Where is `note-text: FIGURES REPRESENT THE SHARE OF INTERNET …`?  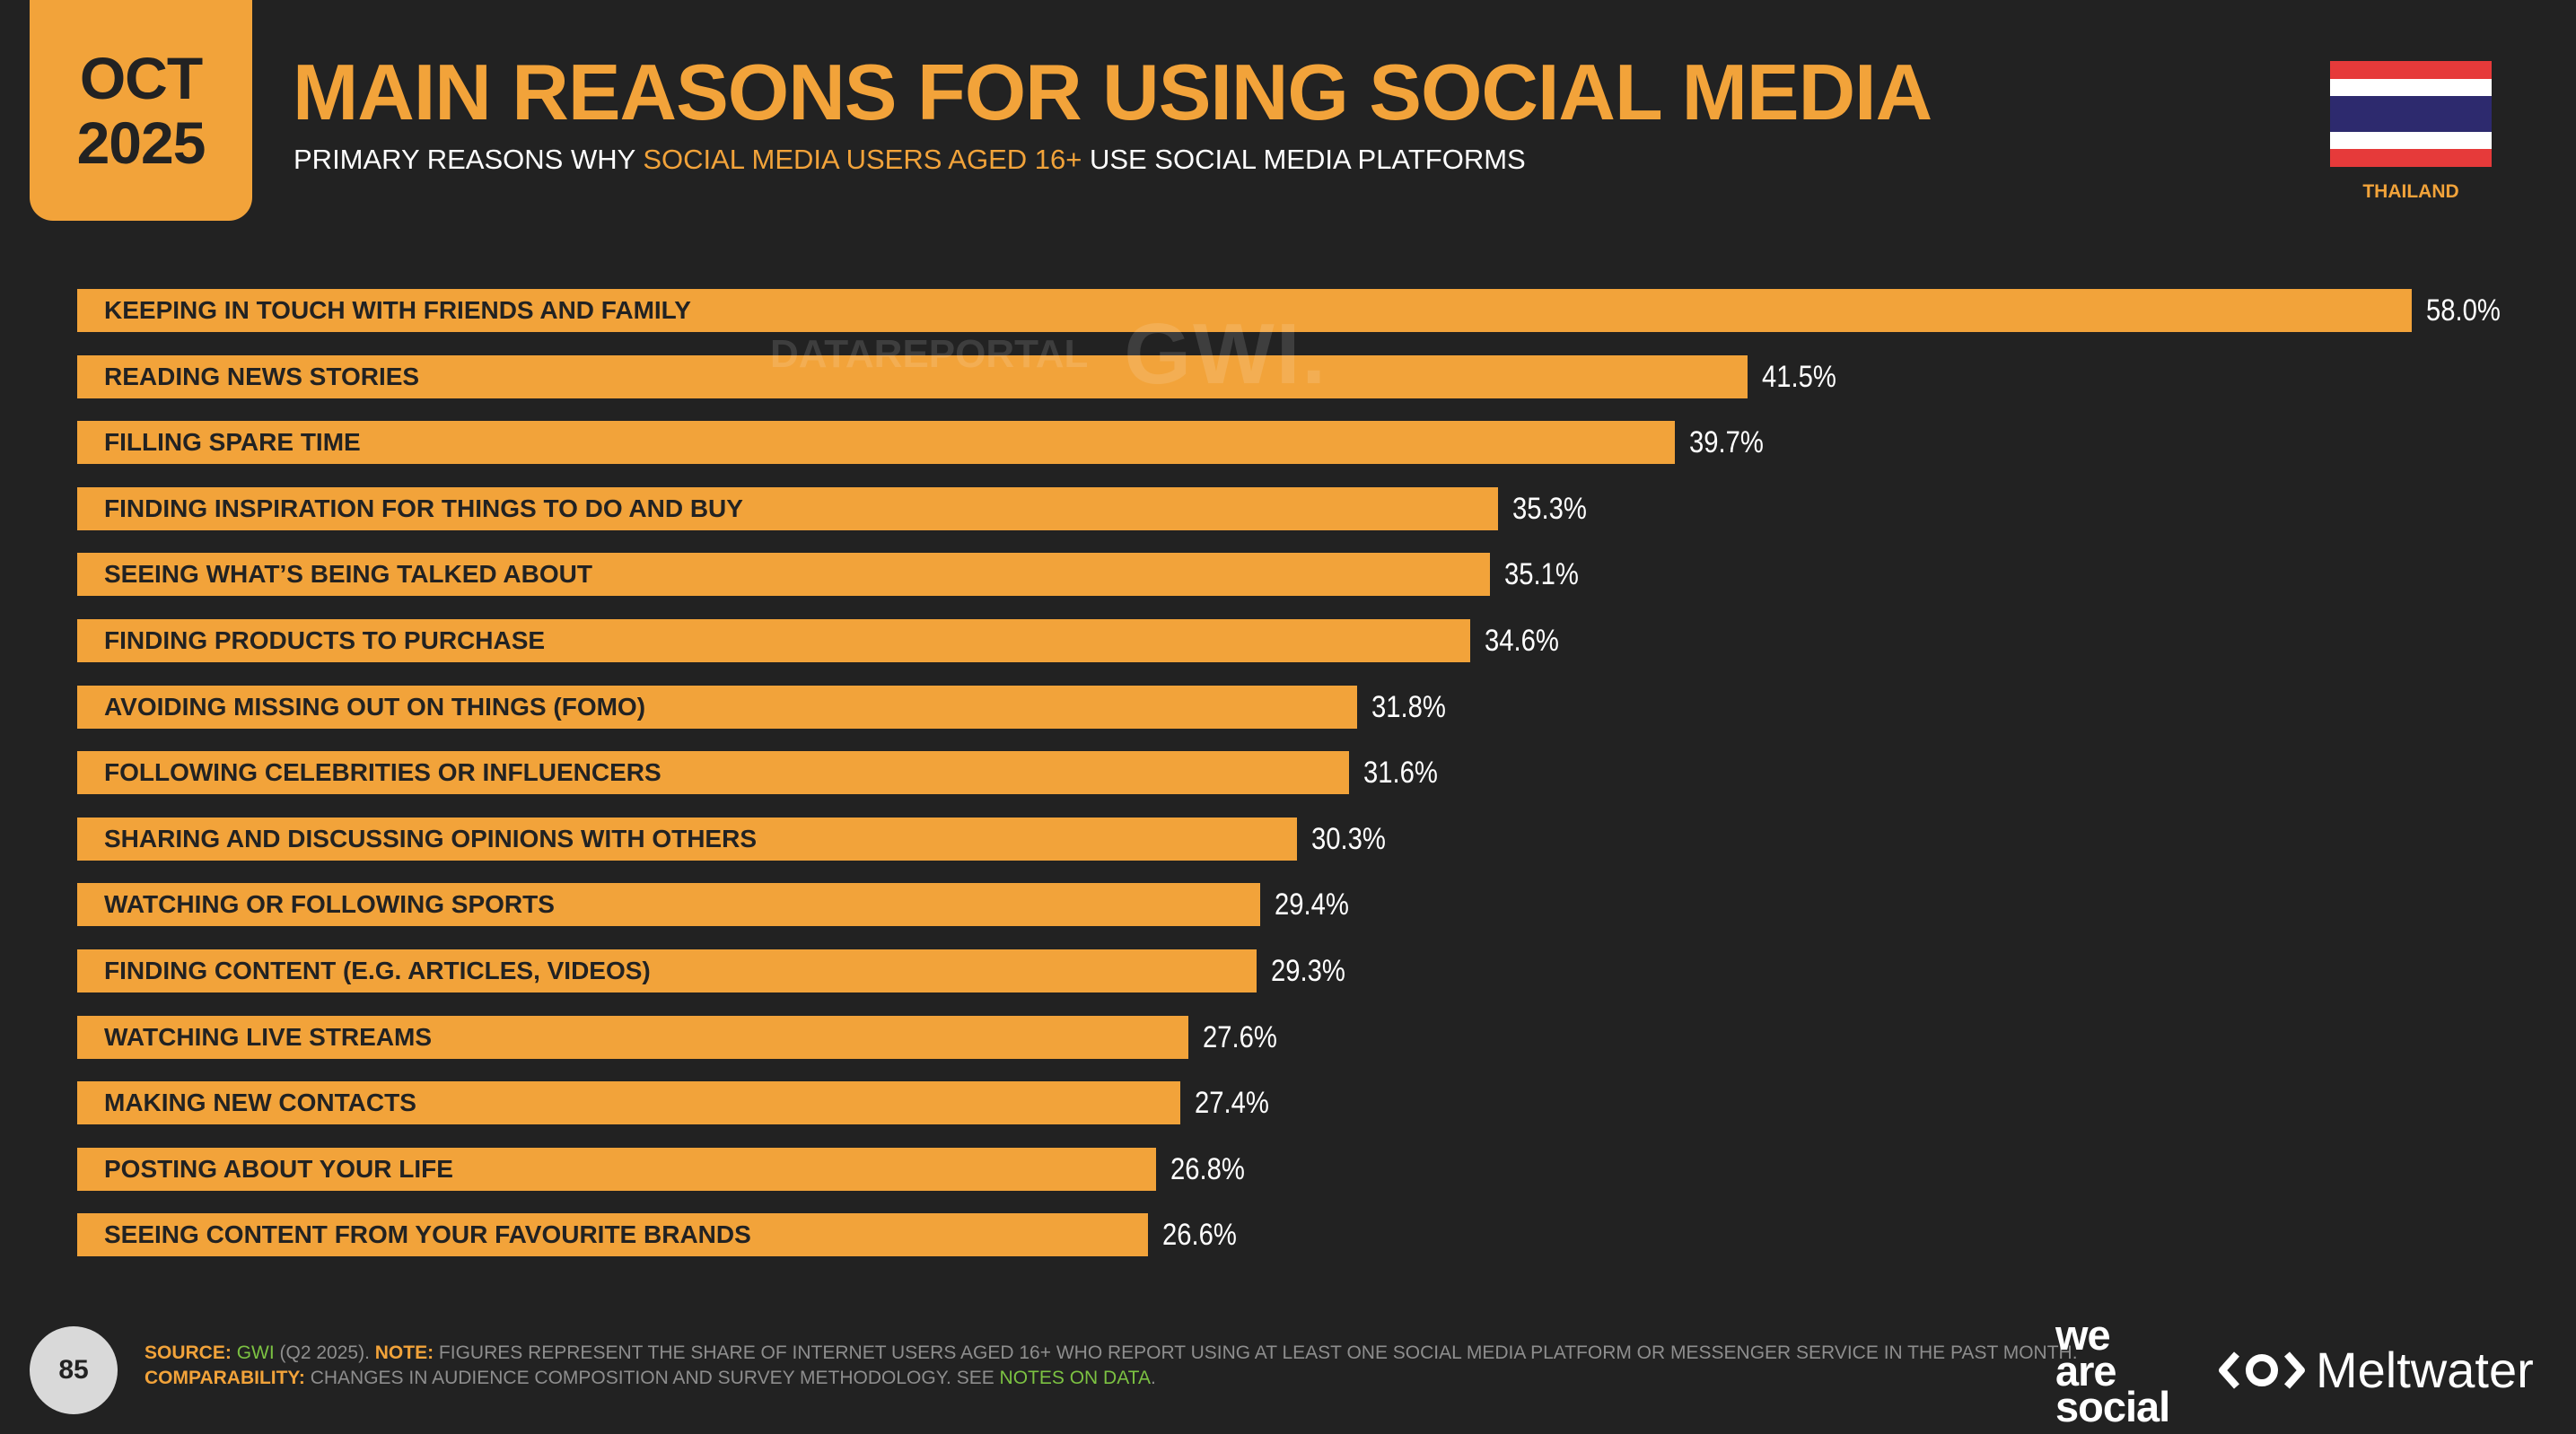 note-text: FIGURES REPRESENT THE SHARE OF INTERNET … is located at coordinates (1256, 1352).